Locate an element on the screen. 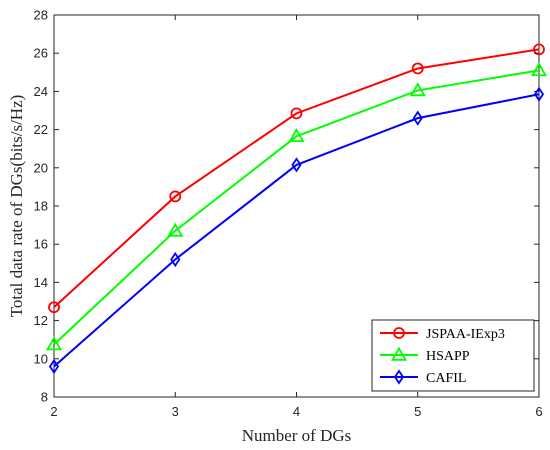  y-tick-label: 20 is located at coordinates (41, 167).